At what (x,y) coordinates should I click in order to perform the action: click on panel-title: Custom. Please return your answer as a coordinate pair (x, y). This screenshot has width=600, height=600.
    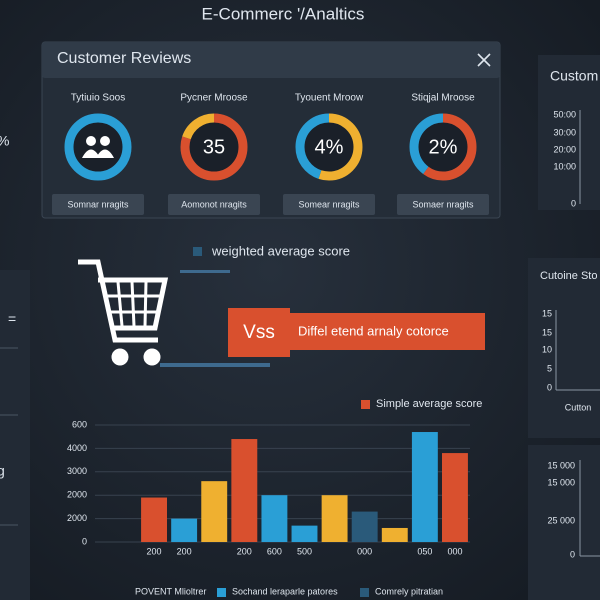
    Looking at the image, I should click on (574, 76).